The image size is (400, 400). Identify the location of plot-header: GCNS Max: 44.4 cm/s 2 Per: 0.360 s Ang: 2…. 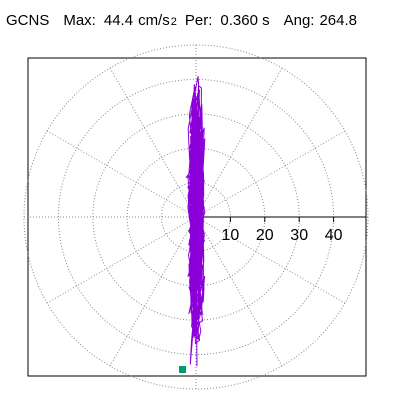
(181, 24).